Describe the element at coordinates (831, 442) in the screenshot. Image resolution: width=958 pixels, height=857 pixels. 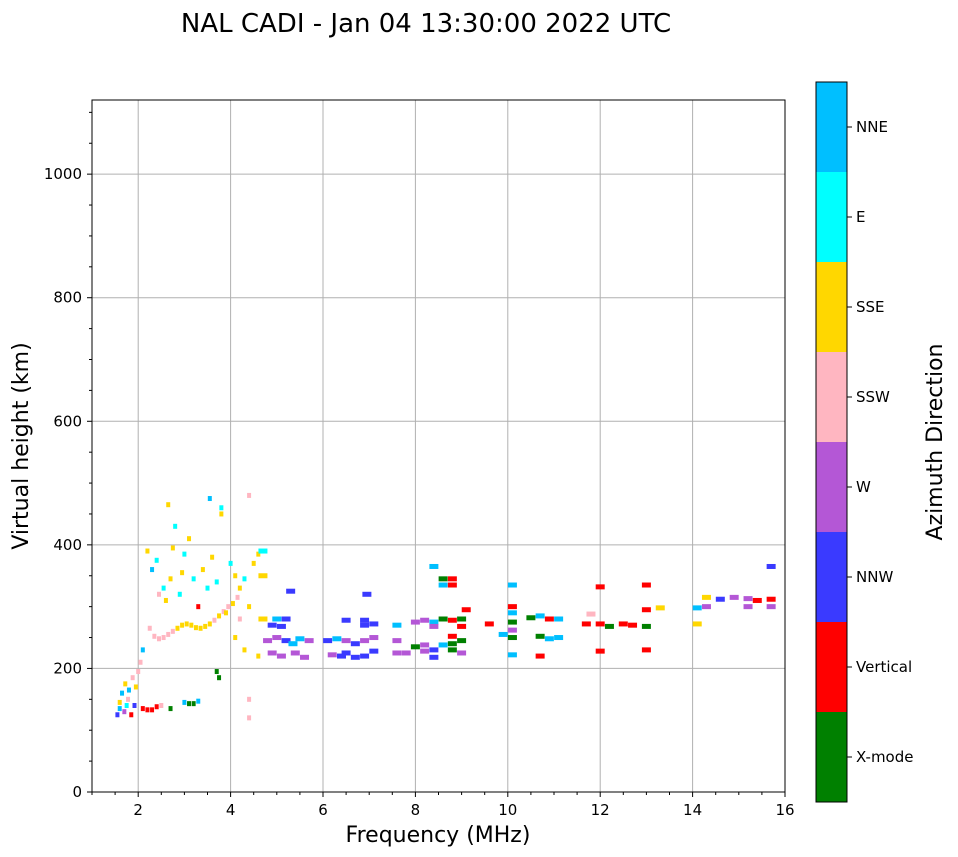
I see `colorbar-frame` at that location.